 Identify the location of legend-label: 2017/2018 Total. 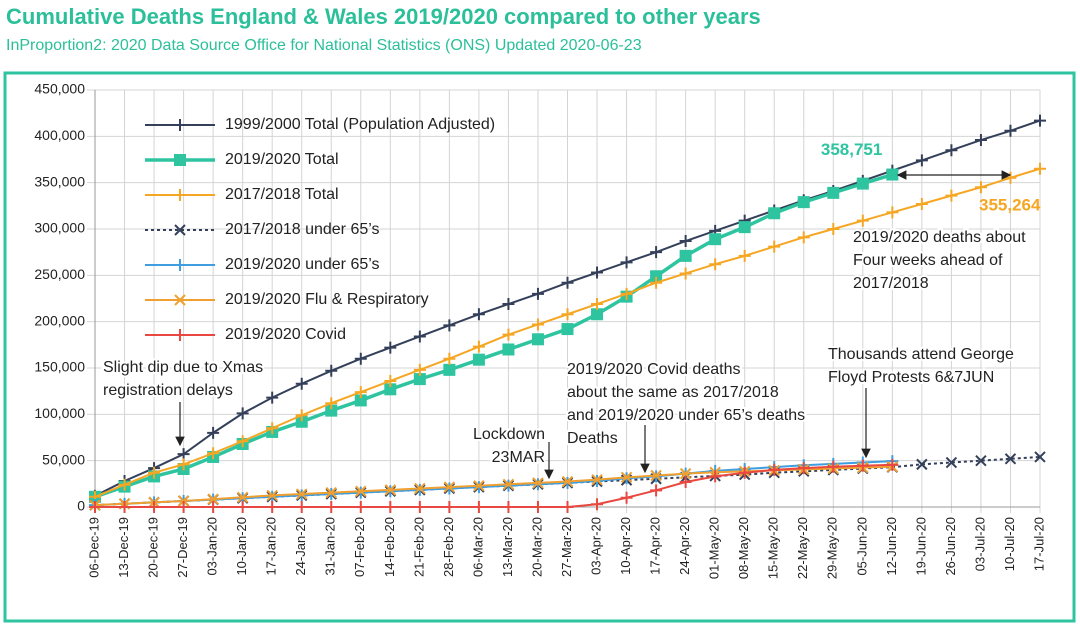
(282, 194).